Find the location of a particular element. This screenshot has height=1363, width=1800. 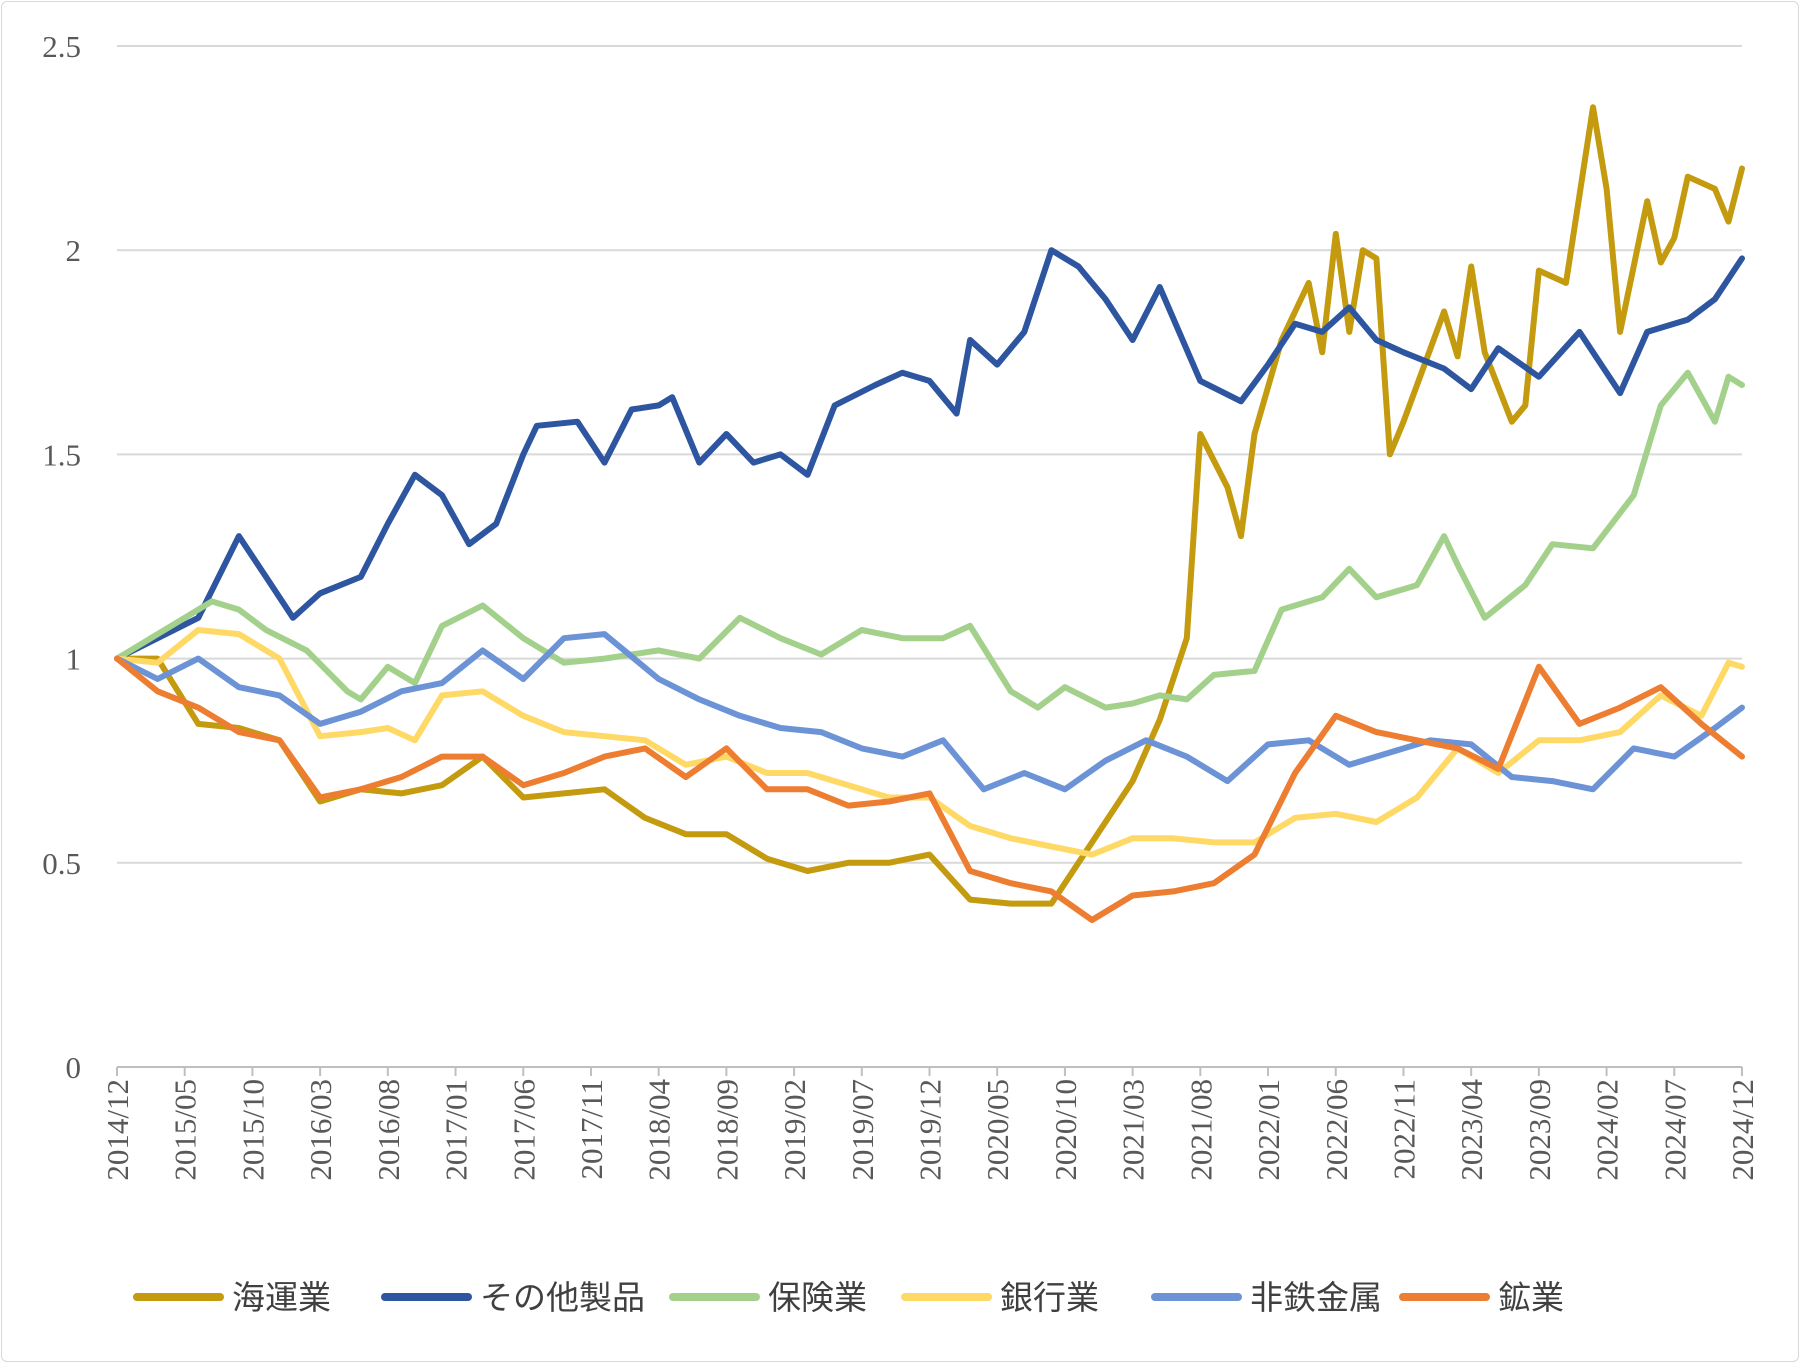

x-tick-label: 2016/03 is located at coordinates (320, 1130).